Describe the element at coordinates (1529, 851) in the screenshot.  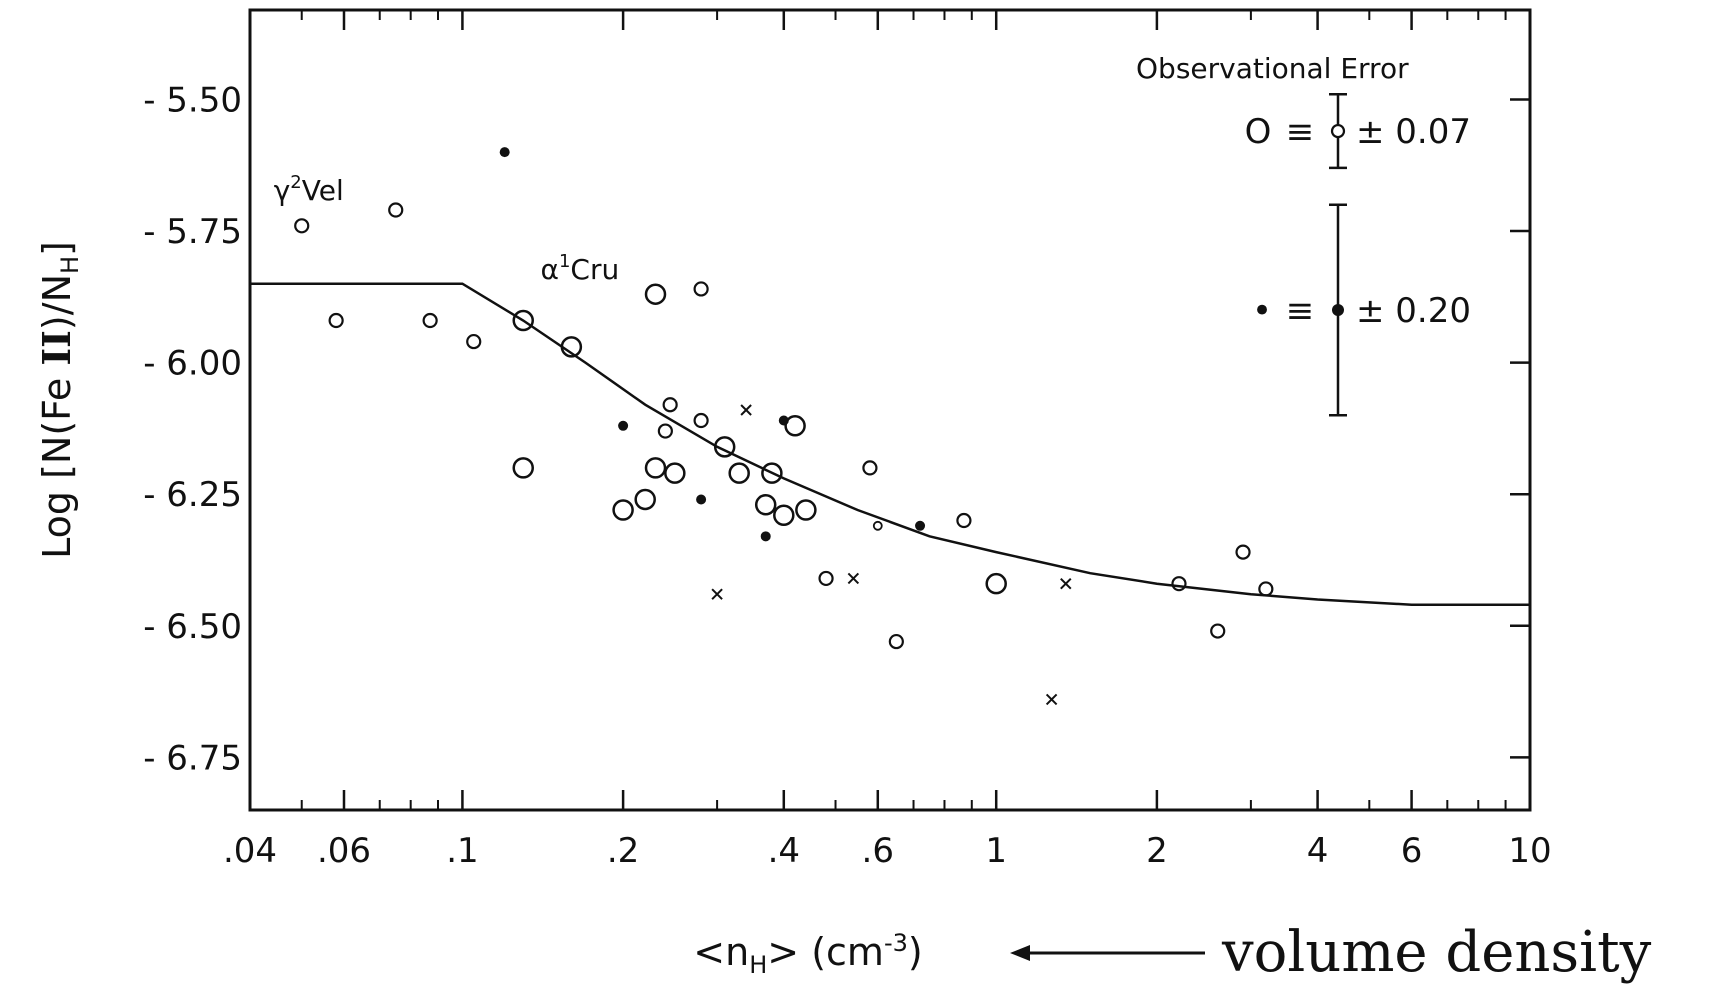
I see `x-tick-label: 10` at that location.